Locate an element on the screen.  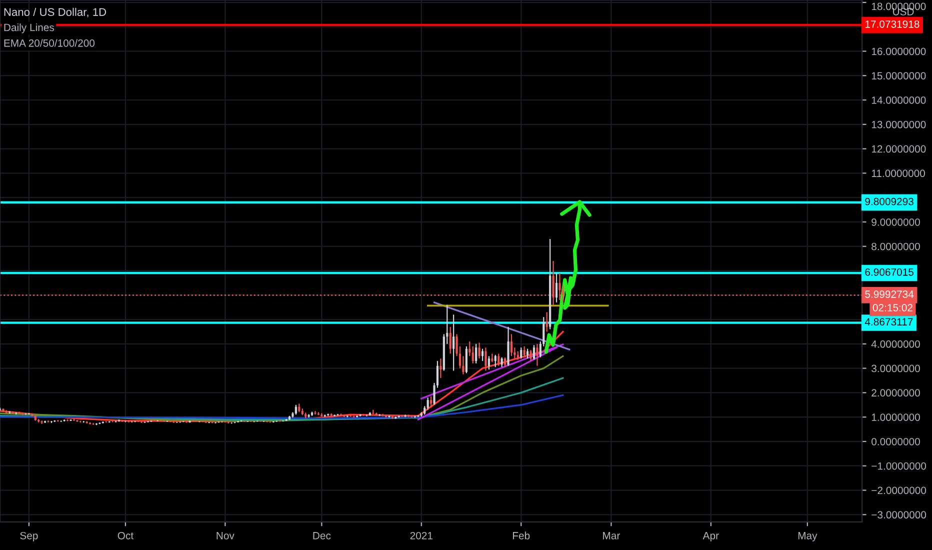
y-tick-label: 18.0000000 is located at coordinates (899, 6).